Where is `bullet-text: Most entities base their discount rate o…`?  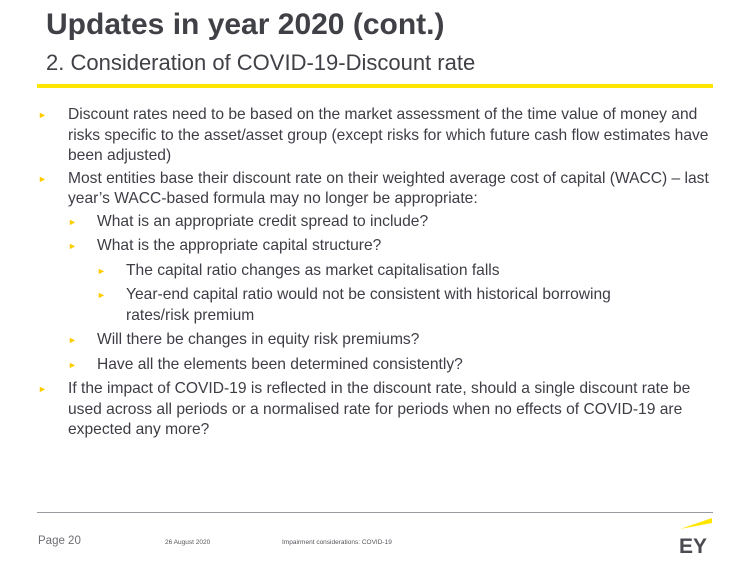
bullet-text: Most entities base their discount rate o… is located at coordinates (388, 188).